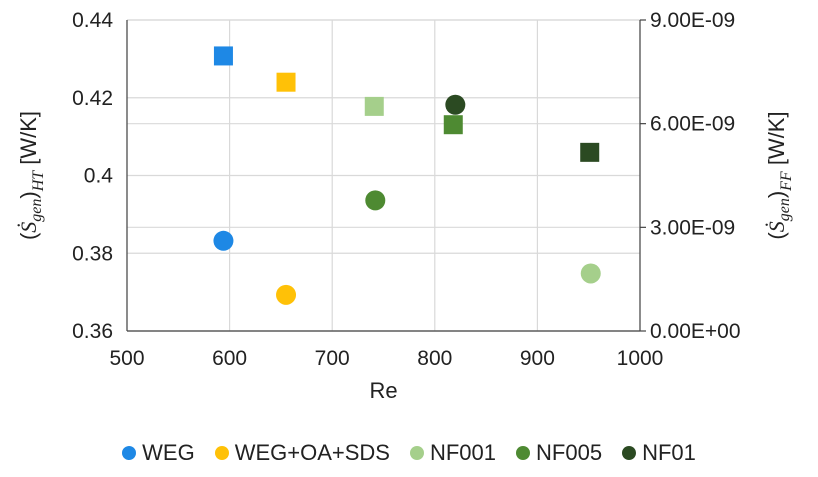 This screenshot has height=477, width=818. What do you see at coordinates (779, 175) in the screenshot?
I see `y-right-axis-title: (Ṡgen)FF [W/K]` at bounding box center [779, 175].